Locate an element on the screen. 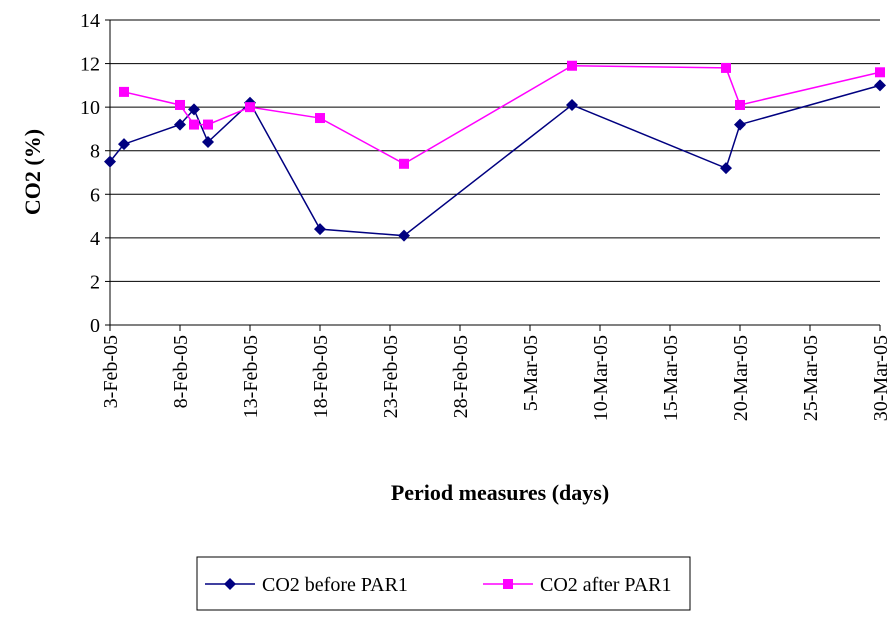 This screenshot has height=623, width=894. x-tick-label: 15-Mar-05 is located at coordinates (671, 378).